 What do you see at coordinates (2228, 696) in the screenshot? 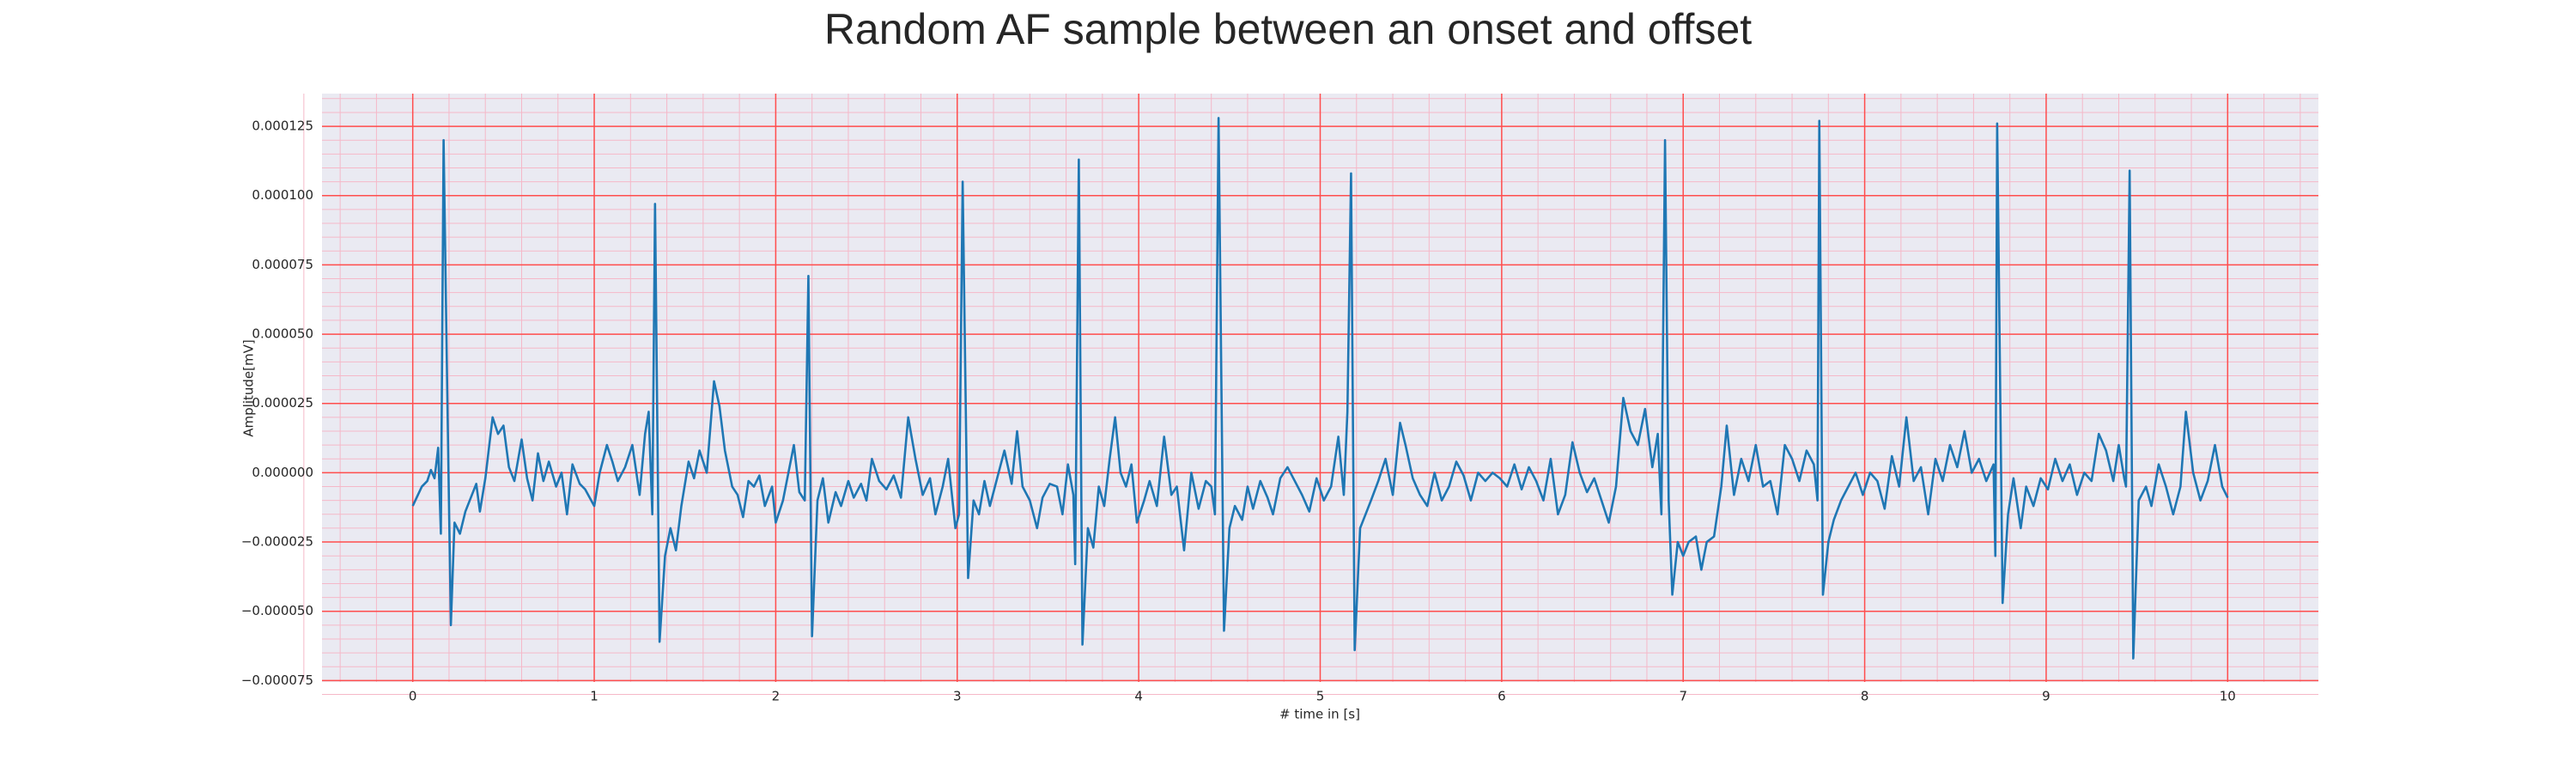
I see `x-tick-label: 10` at bounding box center [2228, 696].